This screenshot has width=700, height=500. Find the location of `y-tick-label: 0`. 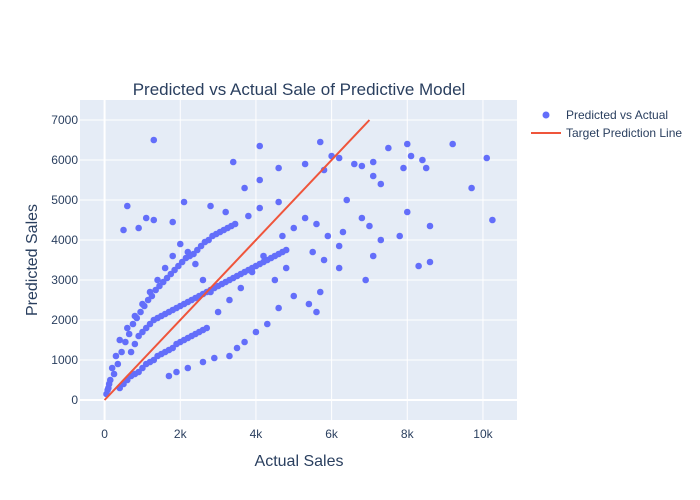

y-tick-label: 0 is located at coordinates (74, 400).